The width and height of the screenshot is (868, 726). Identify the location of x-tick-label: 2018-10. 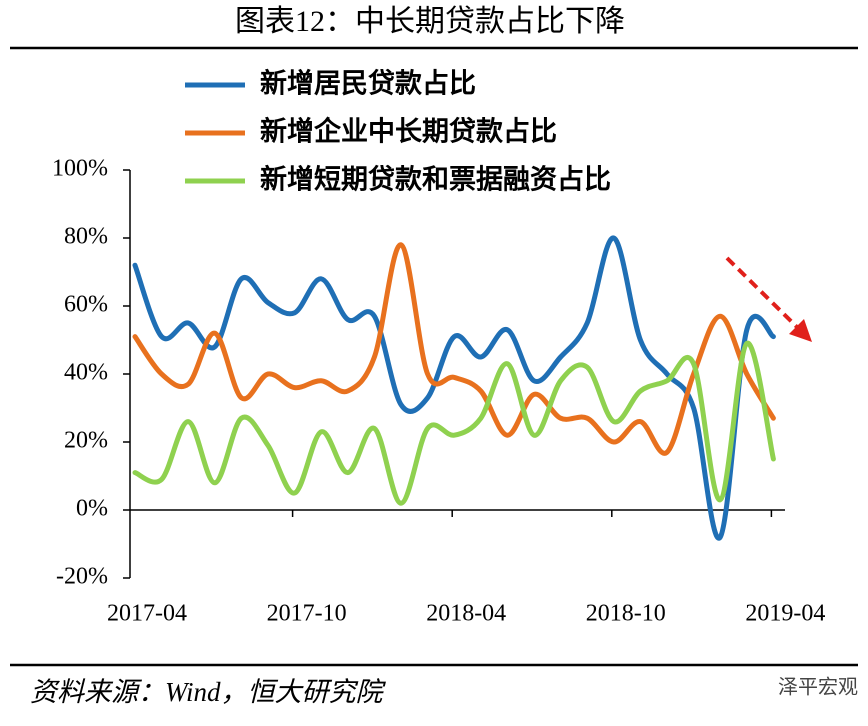
(626, 614).